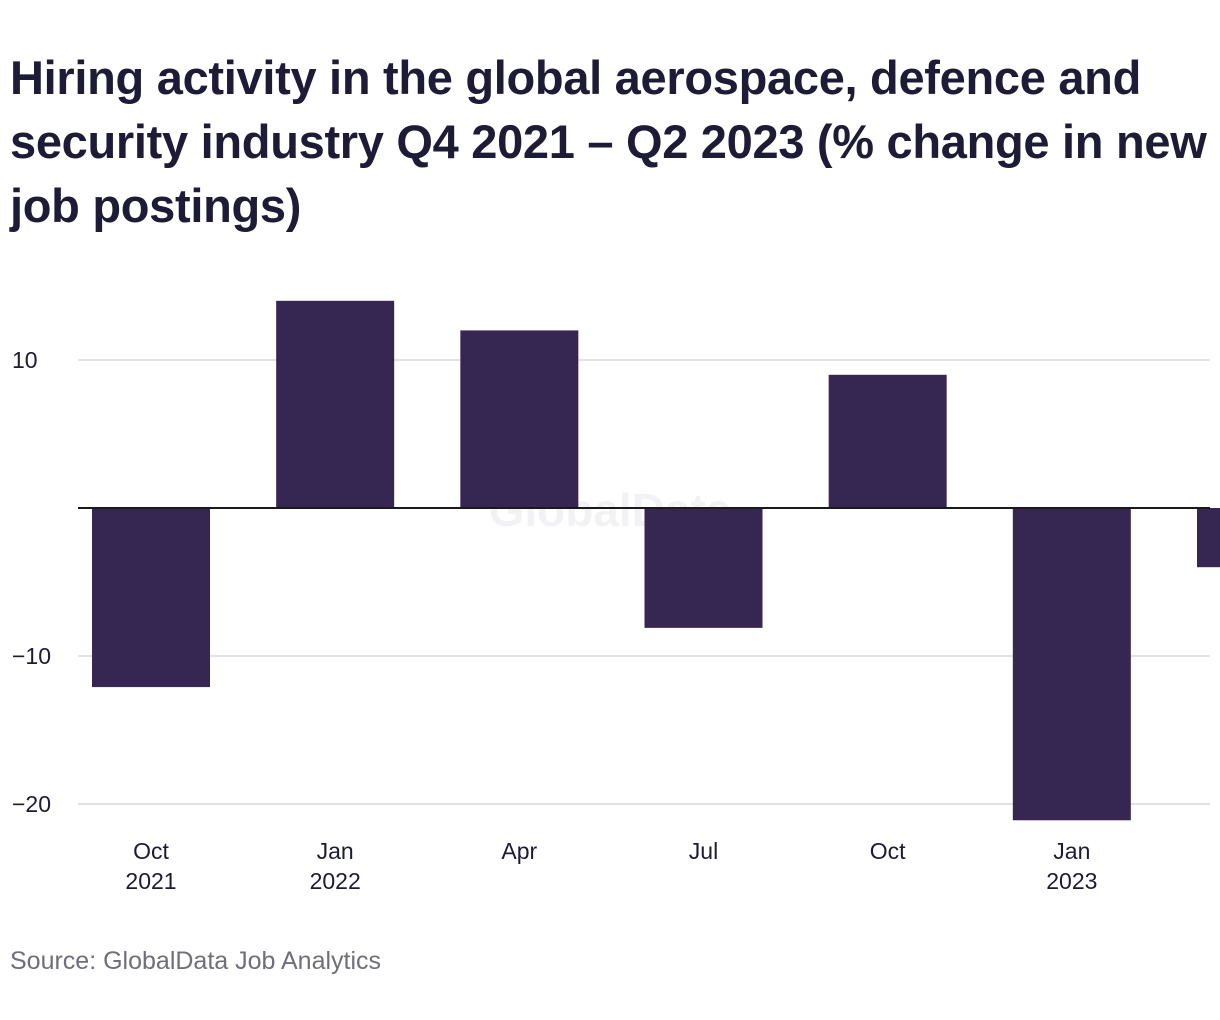 This screenshot has height=1020, width=1220. I want to click on x-tick-label: Apr, so click(519, 851).